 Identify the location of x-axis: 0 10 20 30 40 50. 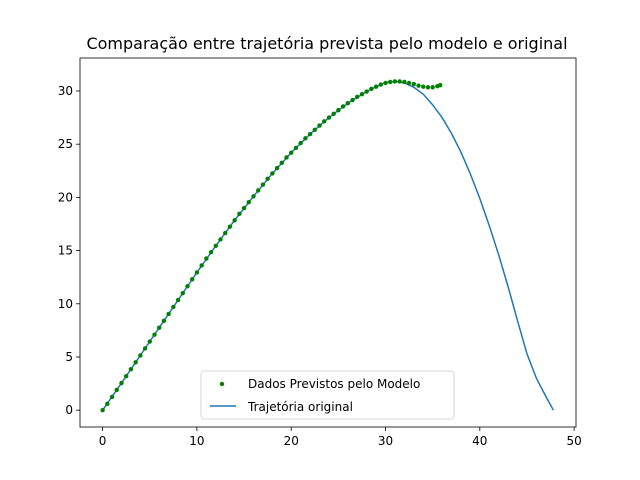
(340, 437).